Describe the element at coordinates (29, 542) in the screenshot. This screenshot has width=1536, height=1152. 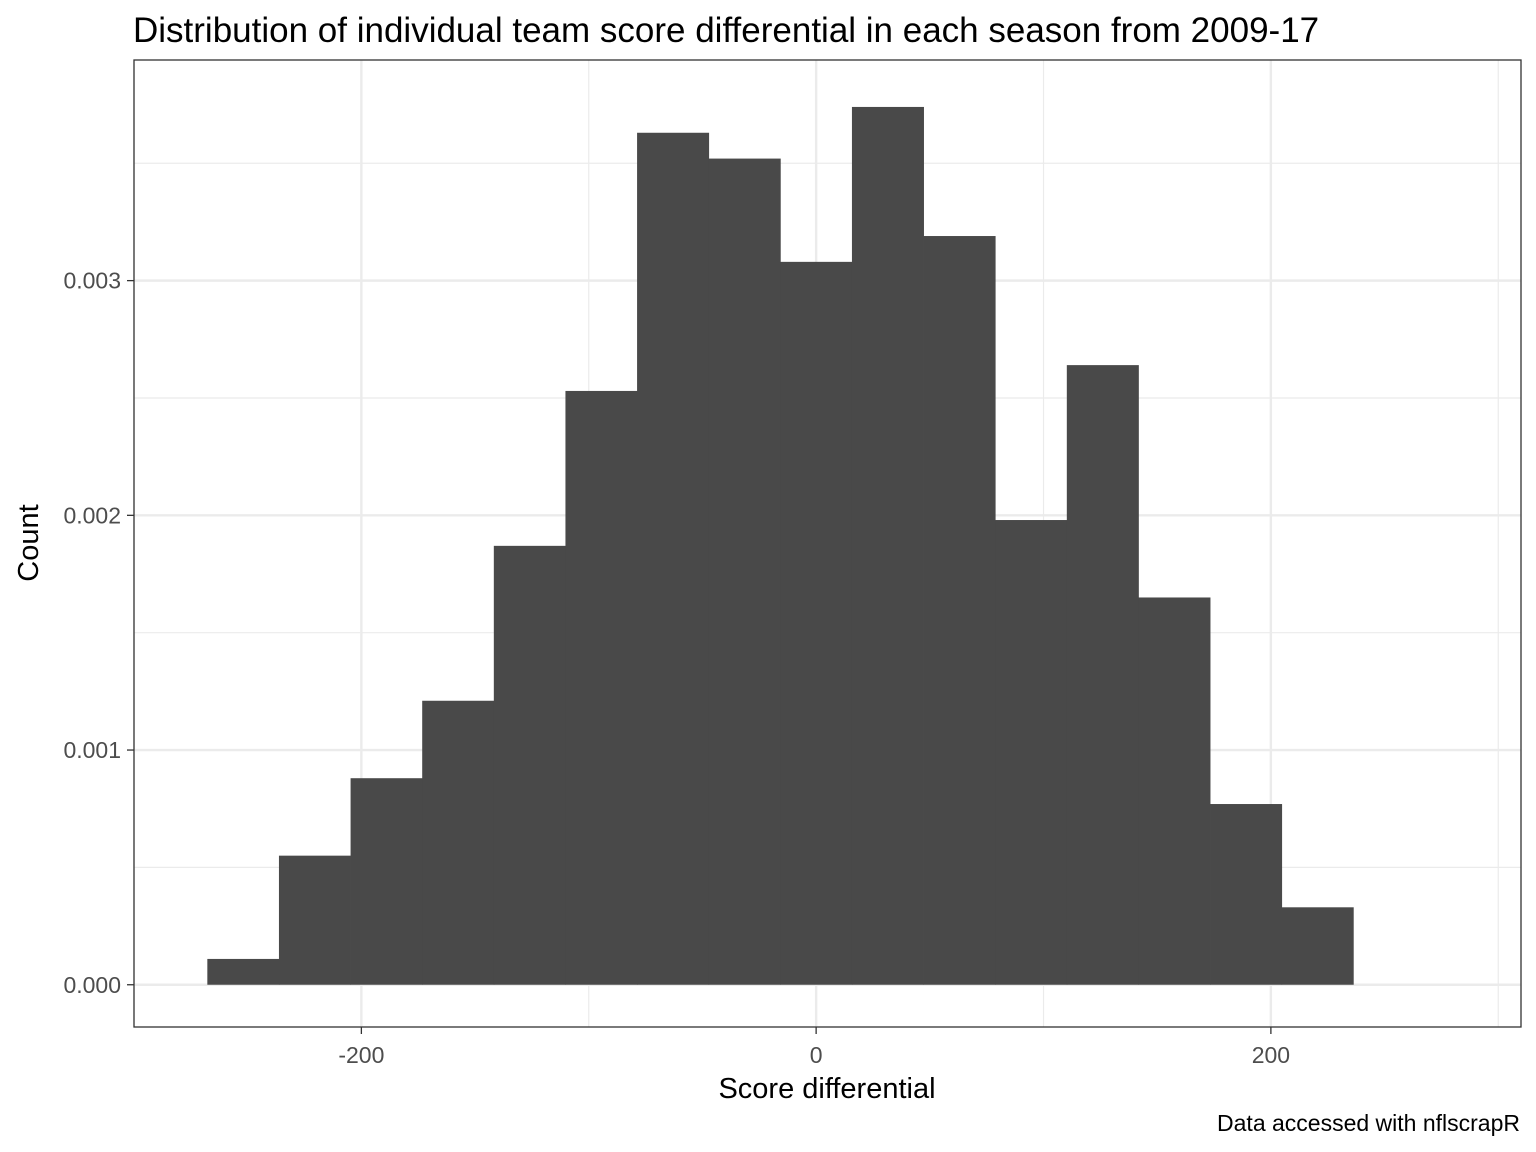
I see `y-axis-title: Count` at that location.